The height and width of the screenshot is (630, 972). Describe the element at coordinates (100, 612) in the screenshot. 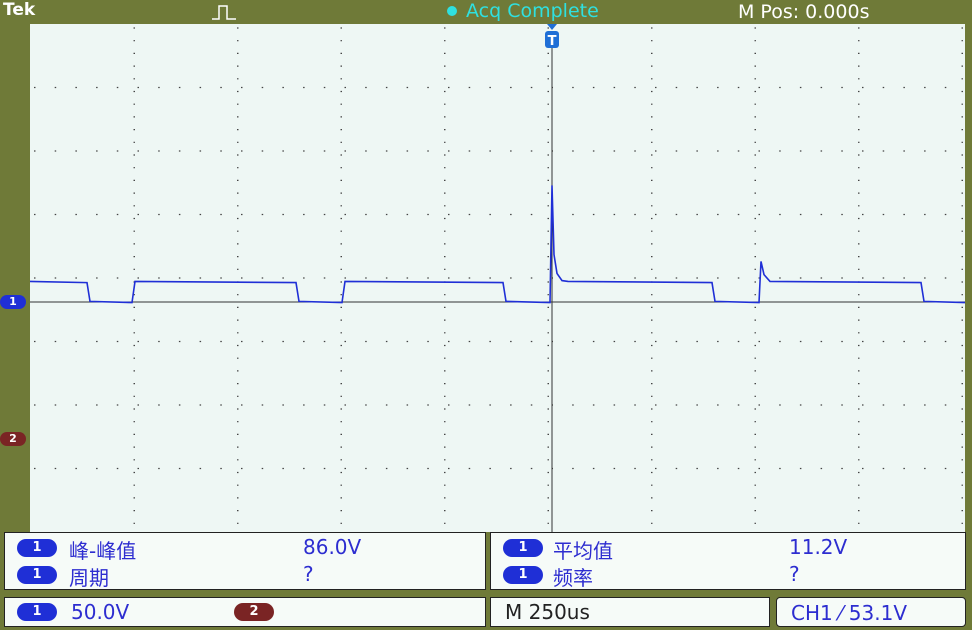

I see `ch1-scale: 50.0V` at that location.